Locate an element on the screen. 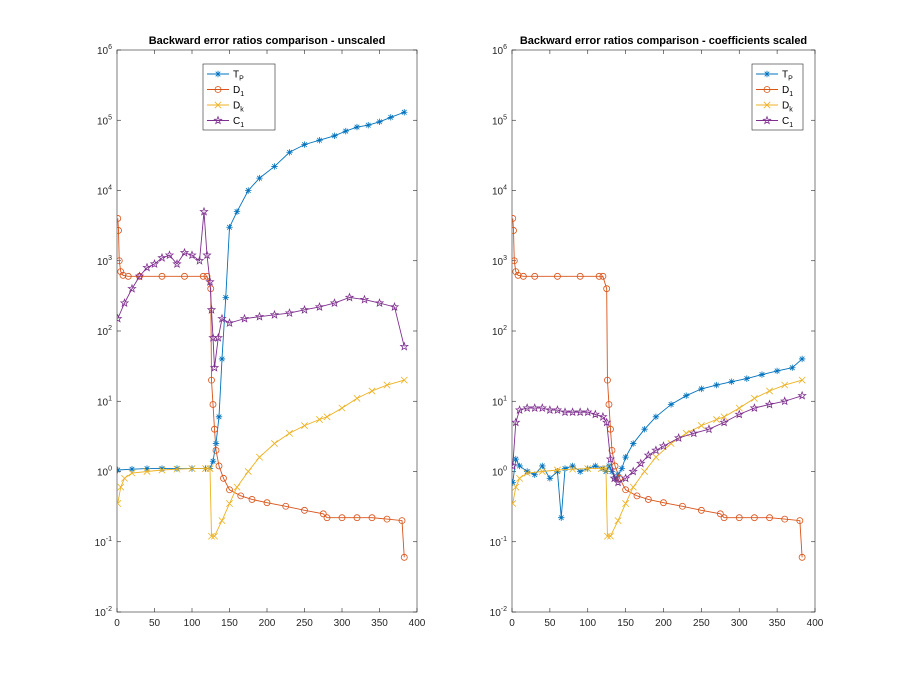 The width and height of the screenshot is (900, 688). y-tick-label: 10⁴ is located at coordinates (499, 191).